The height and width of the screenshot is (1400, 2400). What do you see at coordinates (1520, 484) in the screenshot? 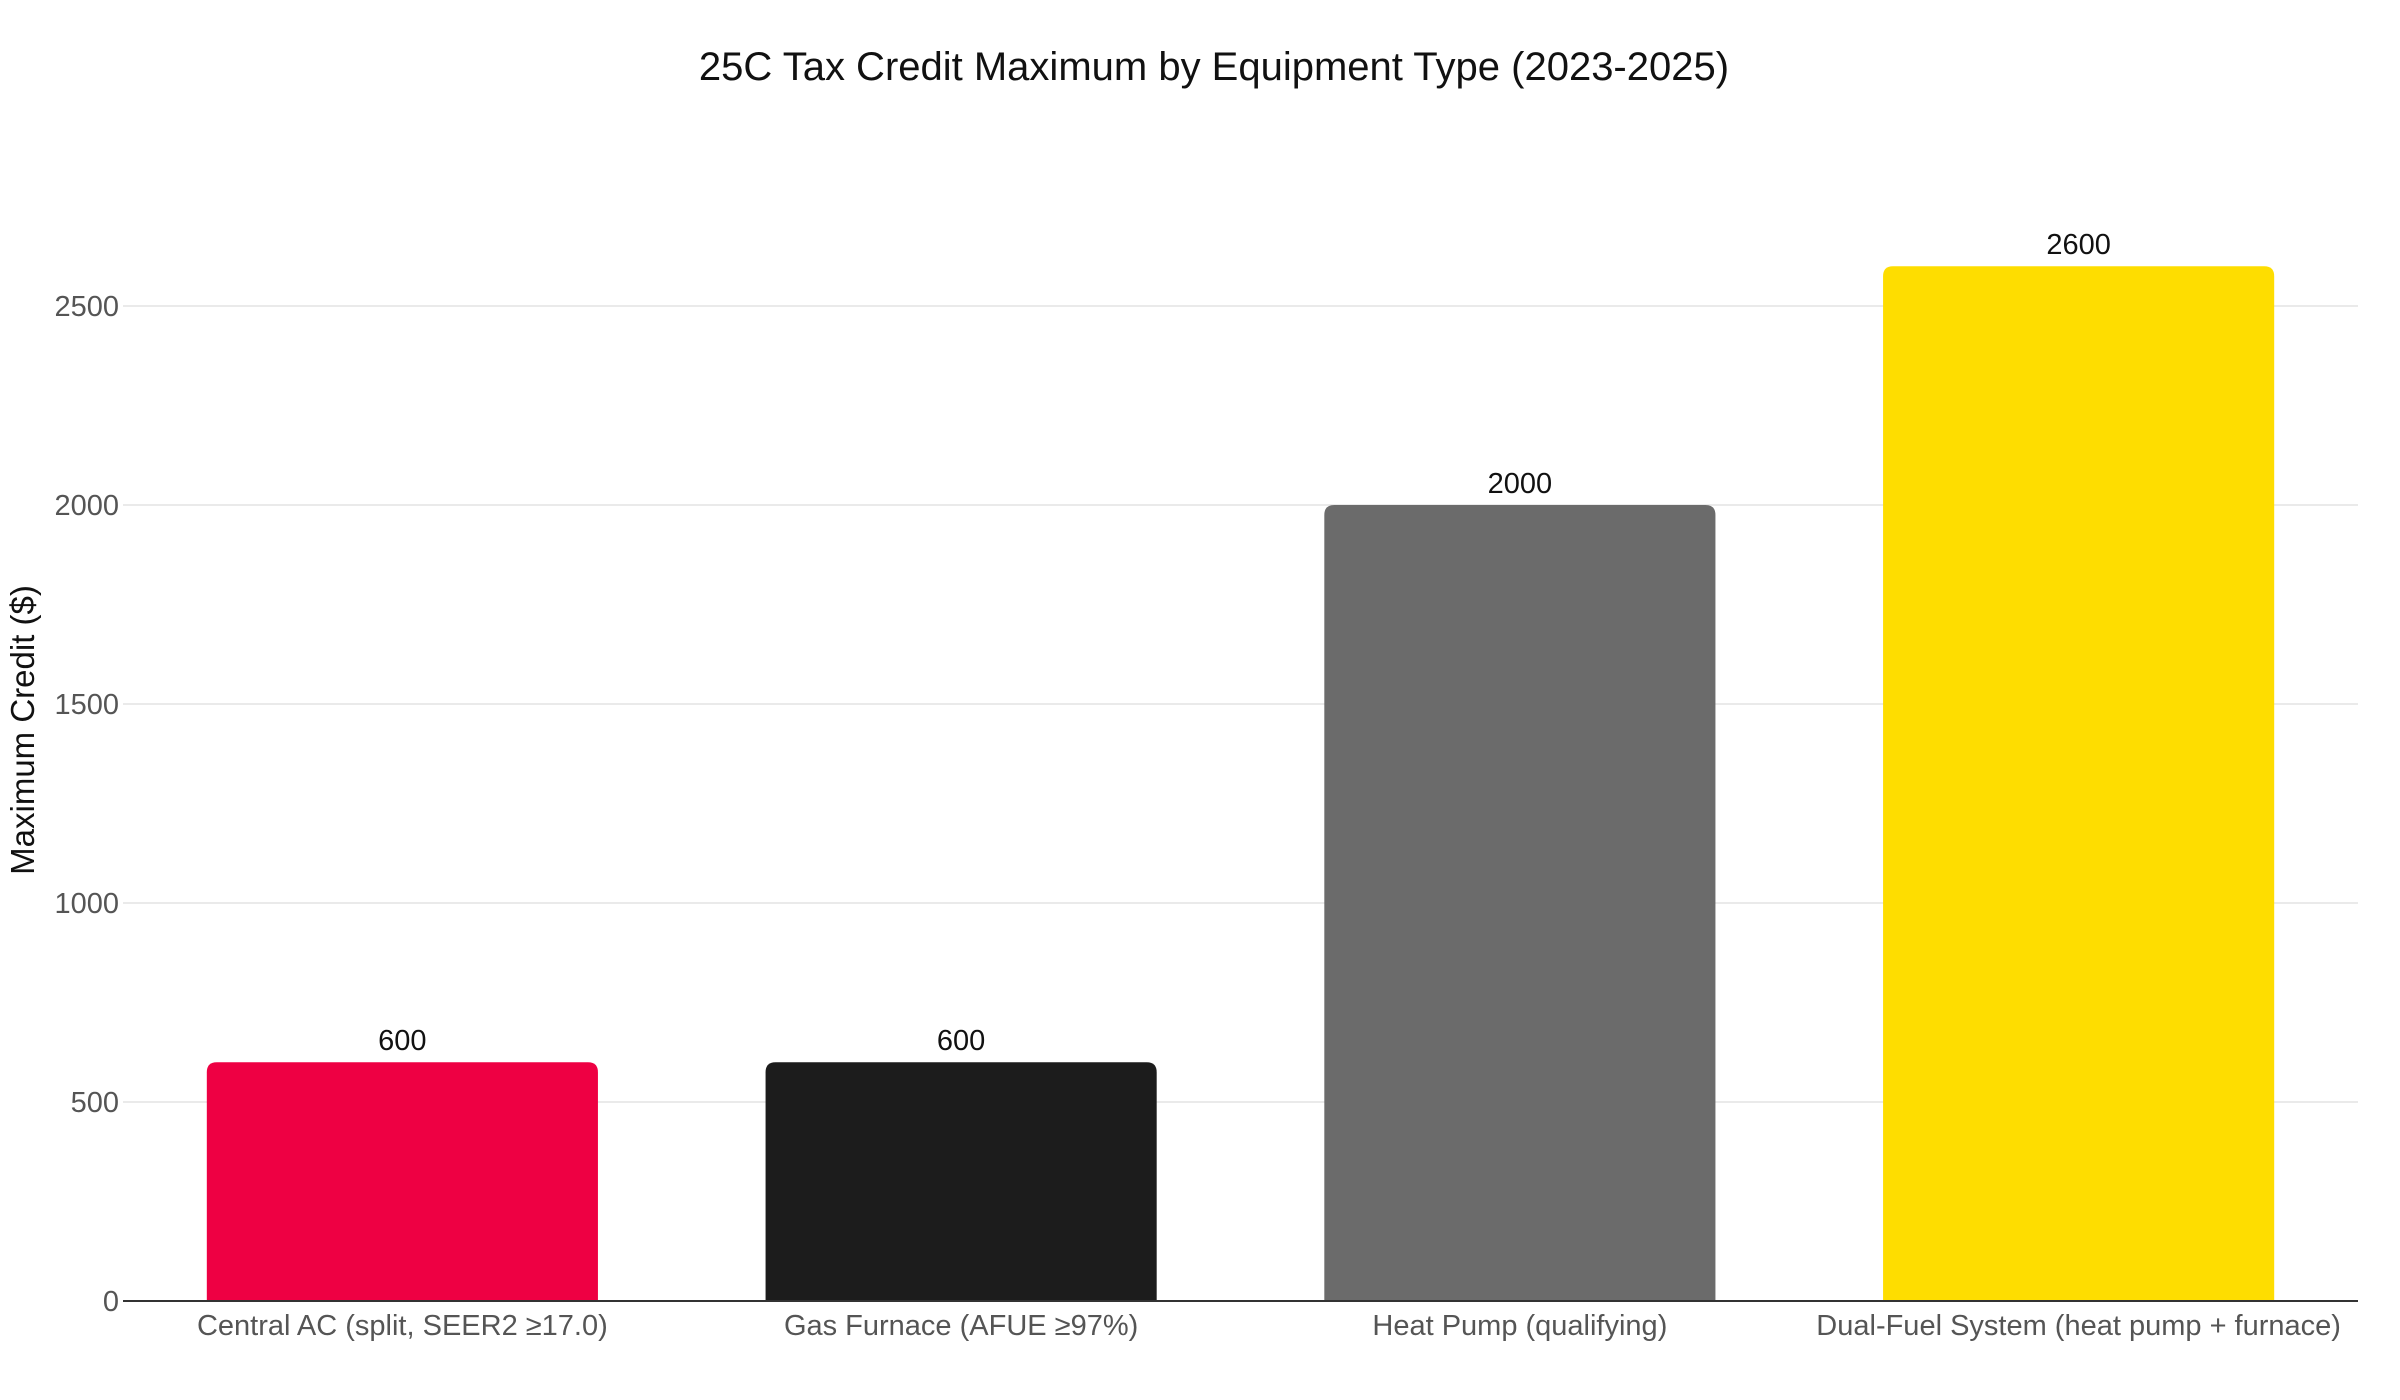
I see `data-label: 2000` at bounding box center [1520, 484].